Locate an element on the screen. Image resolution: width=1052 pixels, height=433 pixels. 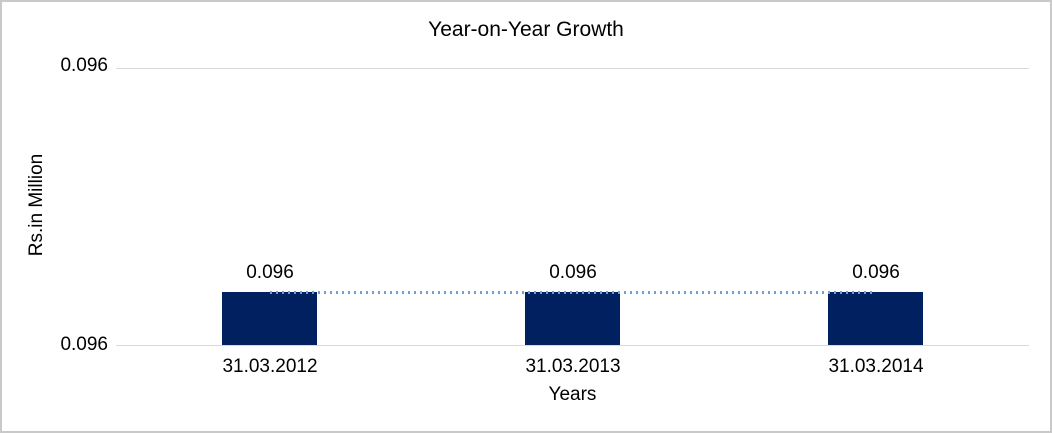
data-label-2012: 0.096 is located at coordinates (270, 272).